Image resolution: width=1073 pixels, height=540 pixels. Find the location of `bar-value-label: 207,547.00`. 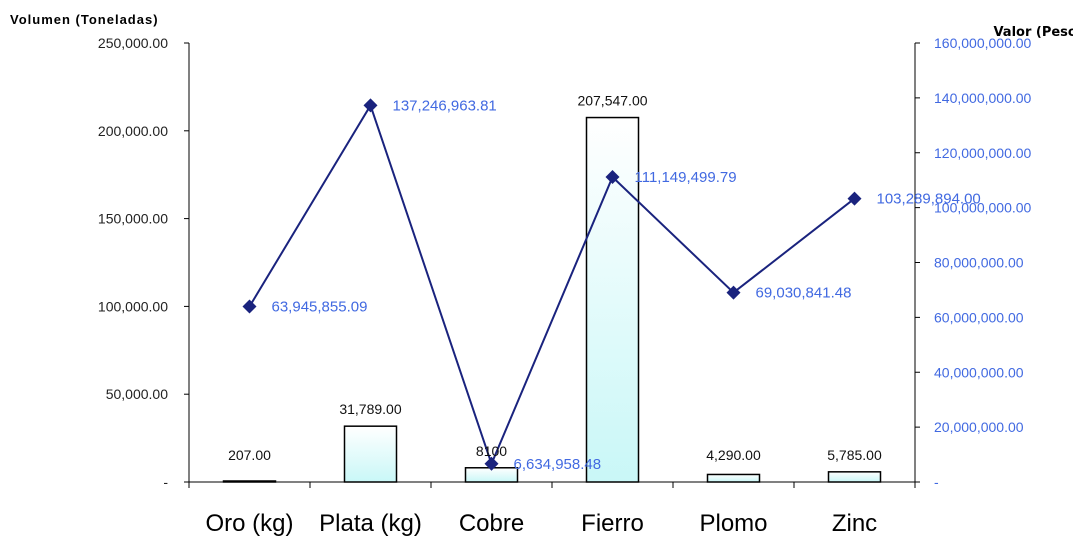

bar-value-label: 207,547.00 is located at coordinates (612, 101).